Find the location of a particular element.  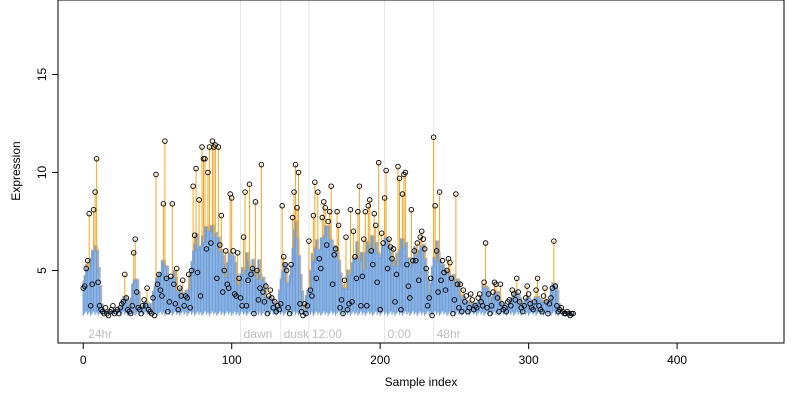

x-tick-label: 200 is located at coordinates (380, 360).